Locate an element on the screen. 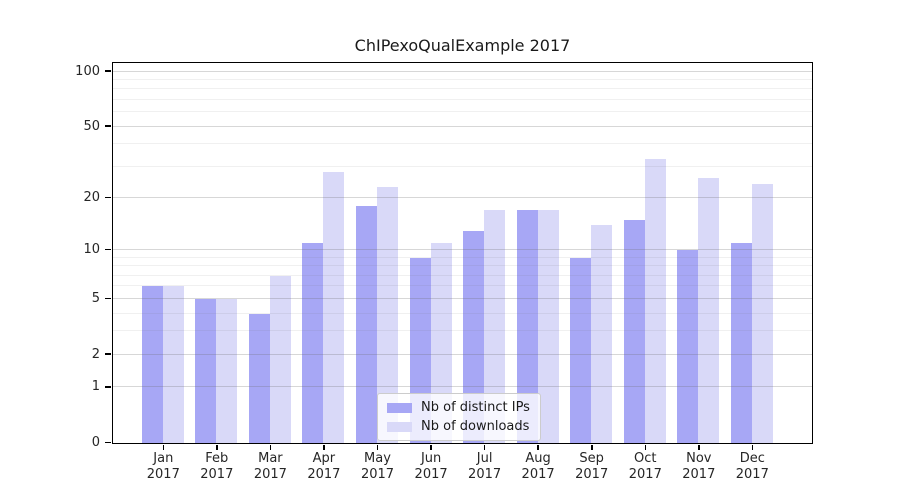  y-tick-label-0: 0 is located at coordinates (95, 442).